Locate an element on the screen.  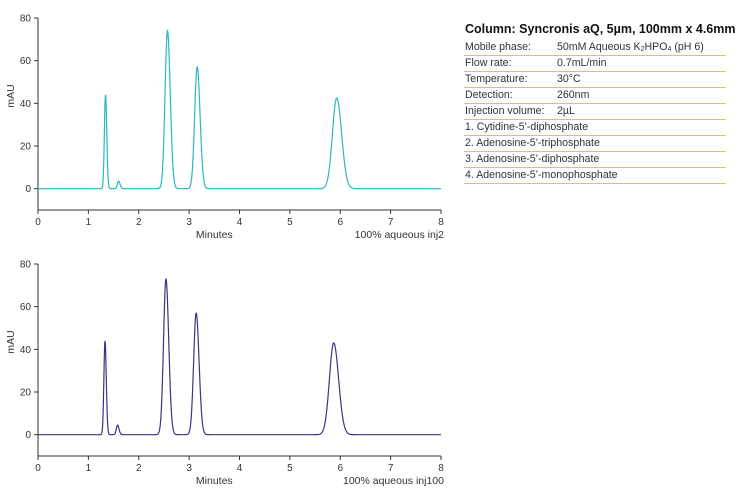
condition-row-mobile-phase: Mobile phase: 50mM Aqueous K2HPO4 (pH 6) is located at coordinates (595, 48).